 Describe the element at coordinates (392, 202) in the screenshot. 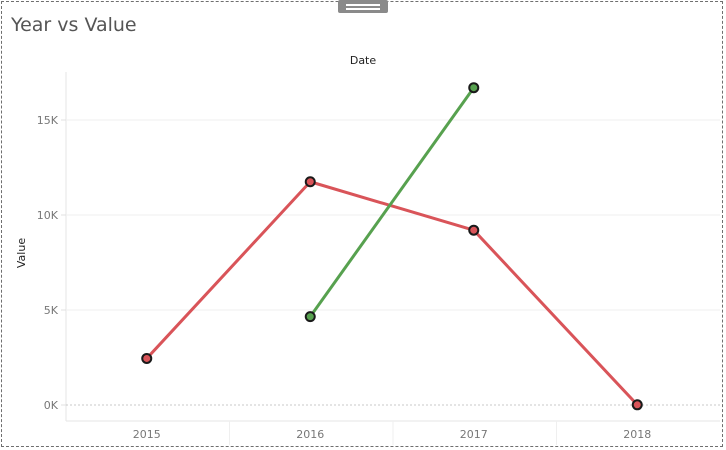

I see `series-line` at that location.